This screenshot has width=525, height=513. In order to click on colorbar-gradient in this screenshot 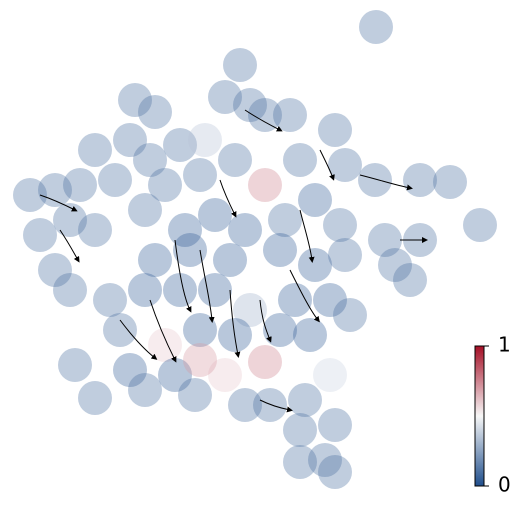, I will do `click(479, 416)`.